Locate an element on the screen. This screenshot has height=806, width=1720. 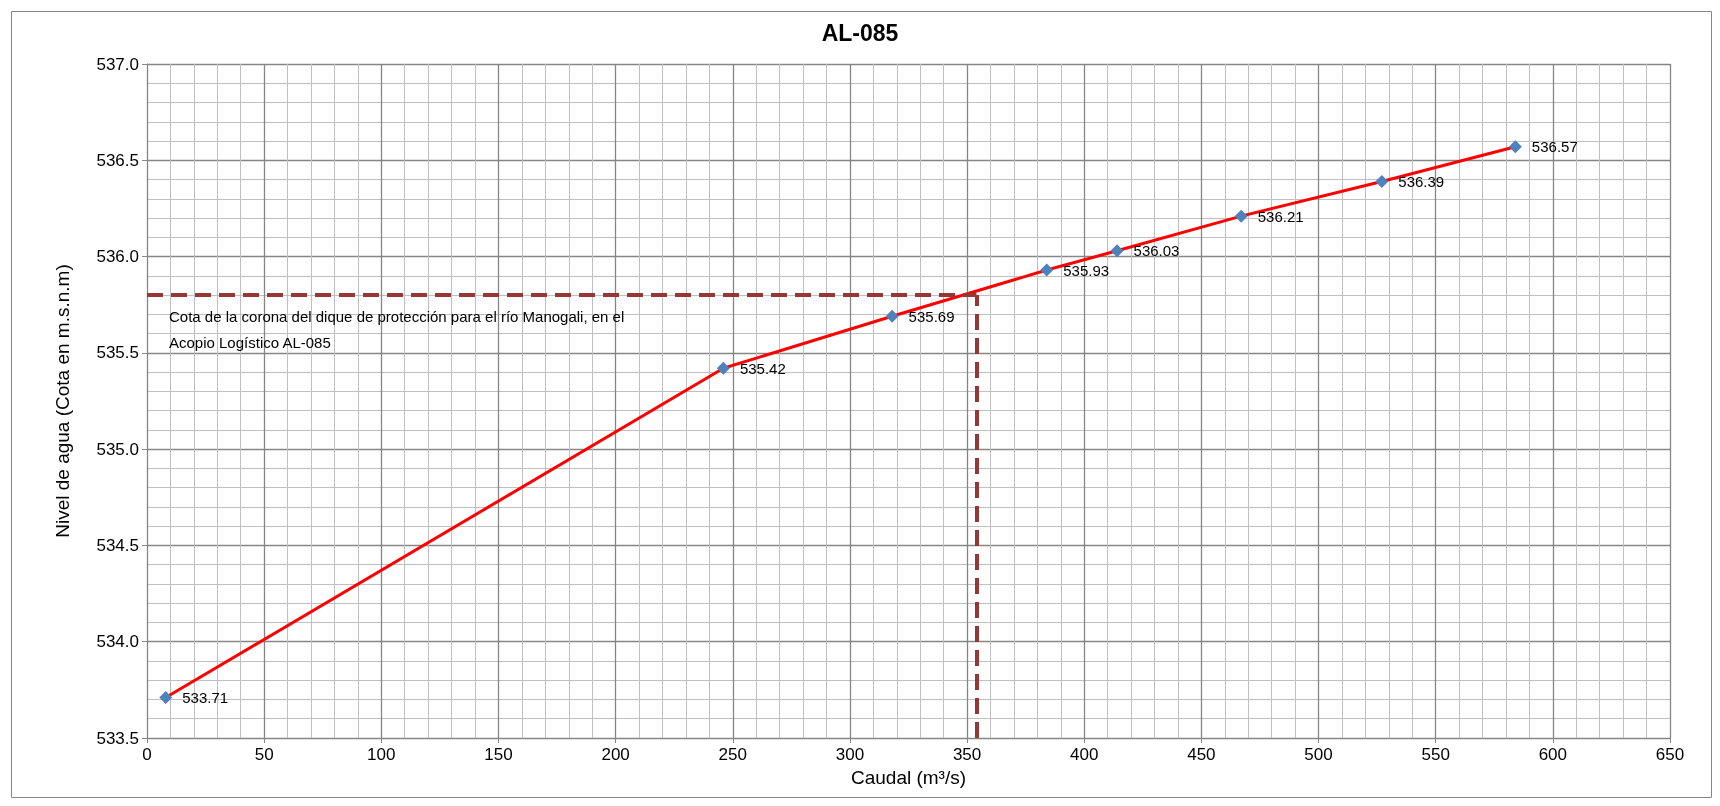
data-label: 535.42 is located at coordinates (762, 368).